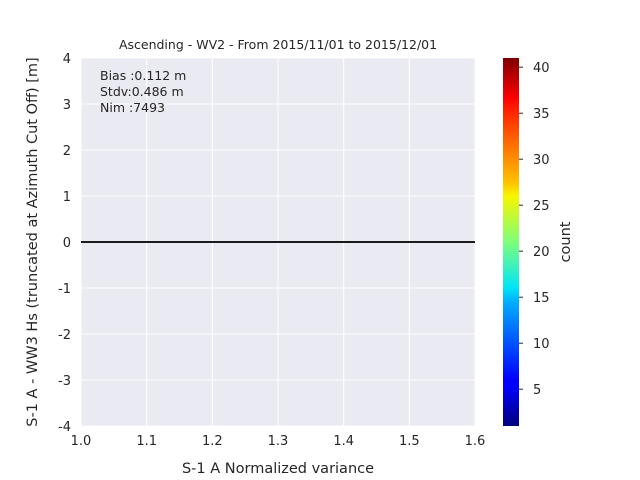 This screenshot has width=640, height=480. Describe the element at coordinates (511, 242) in the screenshot. I see `colorbar` at that location.